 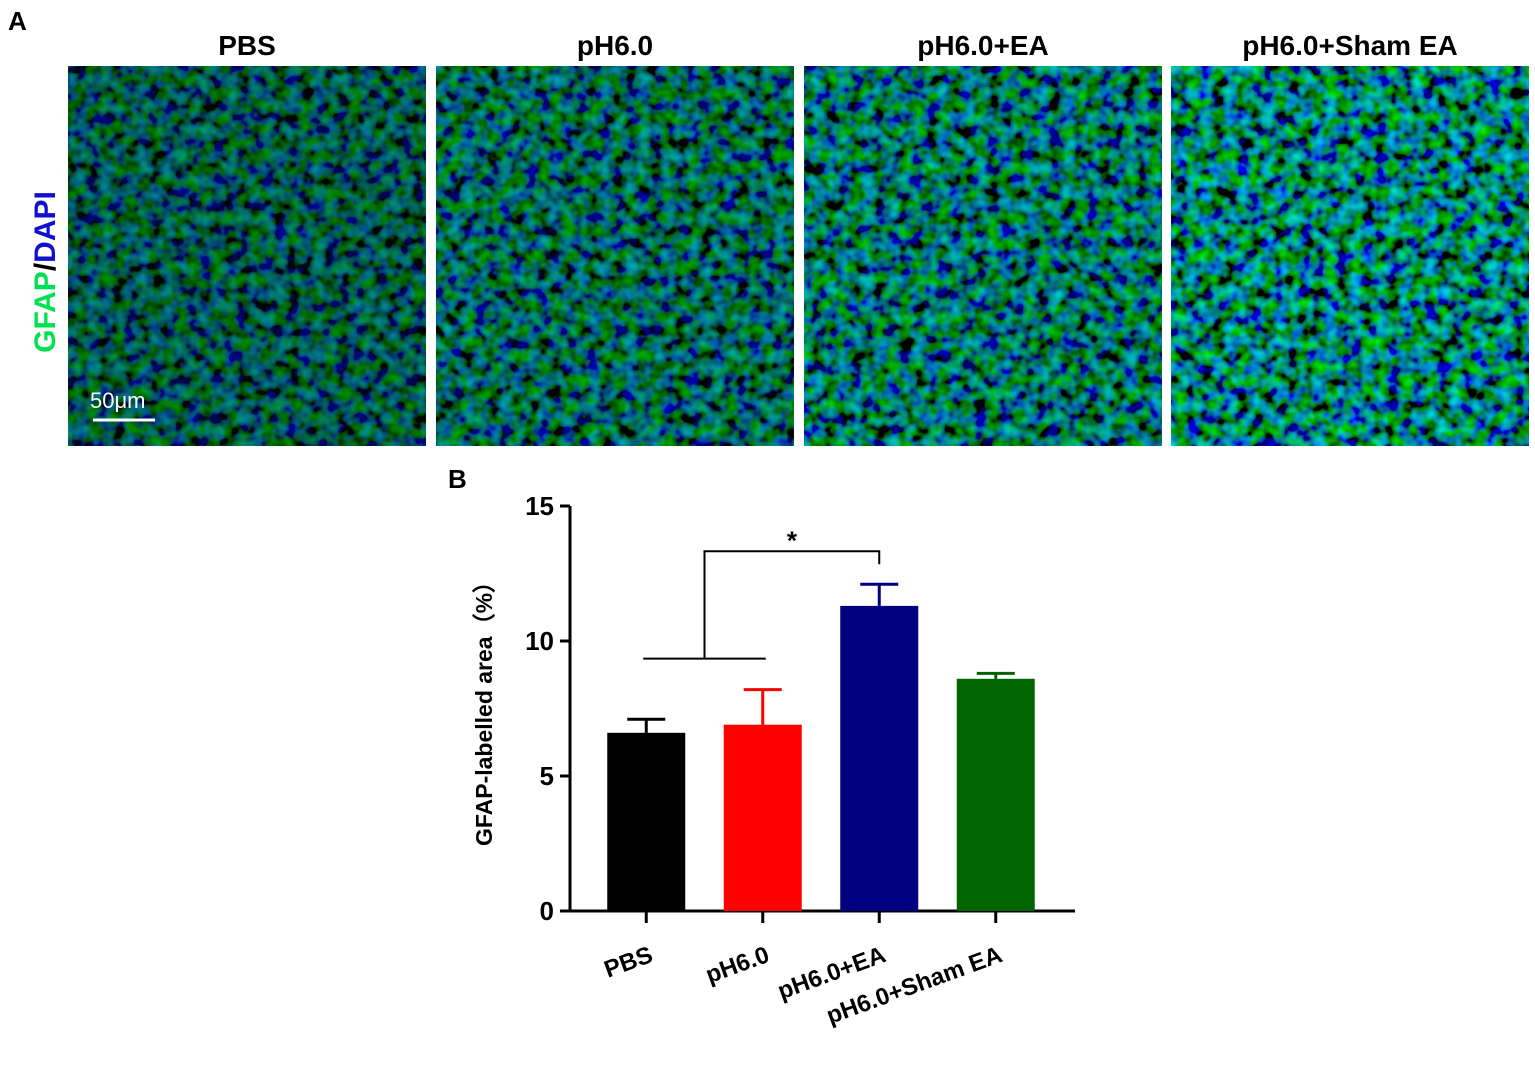 What do you see at coordinates (45, 266) in the screenshot?
I see `stain-slash: /` at bounding box center [45, 266].